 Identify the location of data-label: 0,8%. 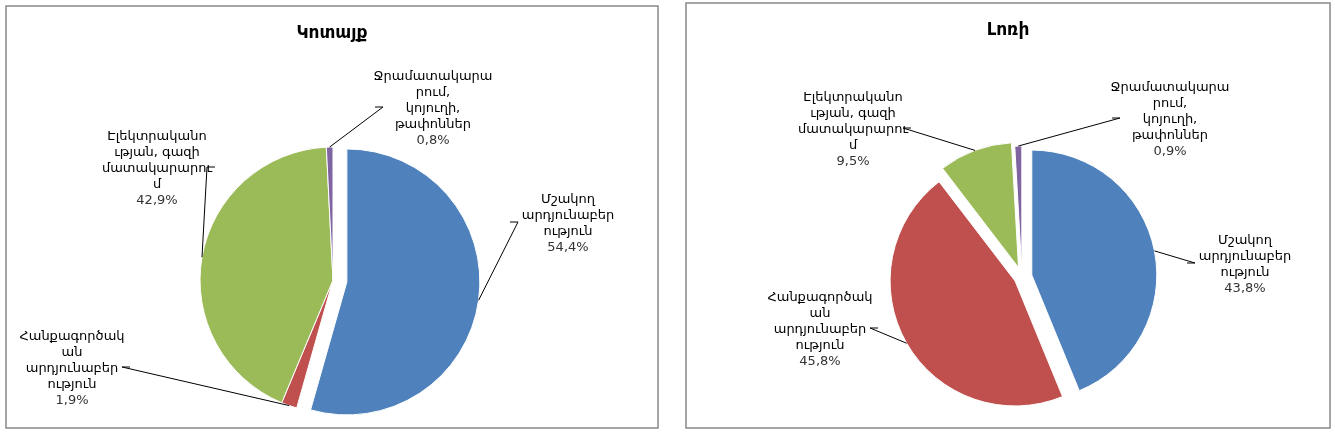
(433, 139).